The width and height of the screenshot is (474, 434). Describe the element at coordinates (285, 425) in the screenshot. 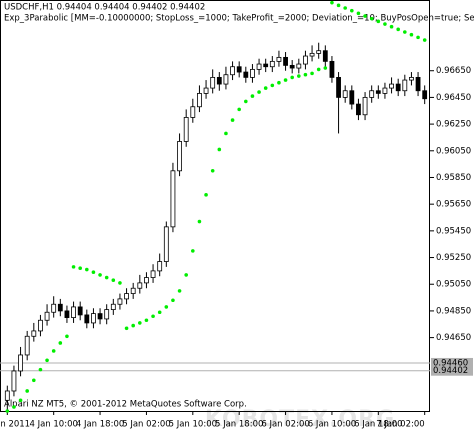

I see `x-tick-label: 6 Jan 02:00` at that location.